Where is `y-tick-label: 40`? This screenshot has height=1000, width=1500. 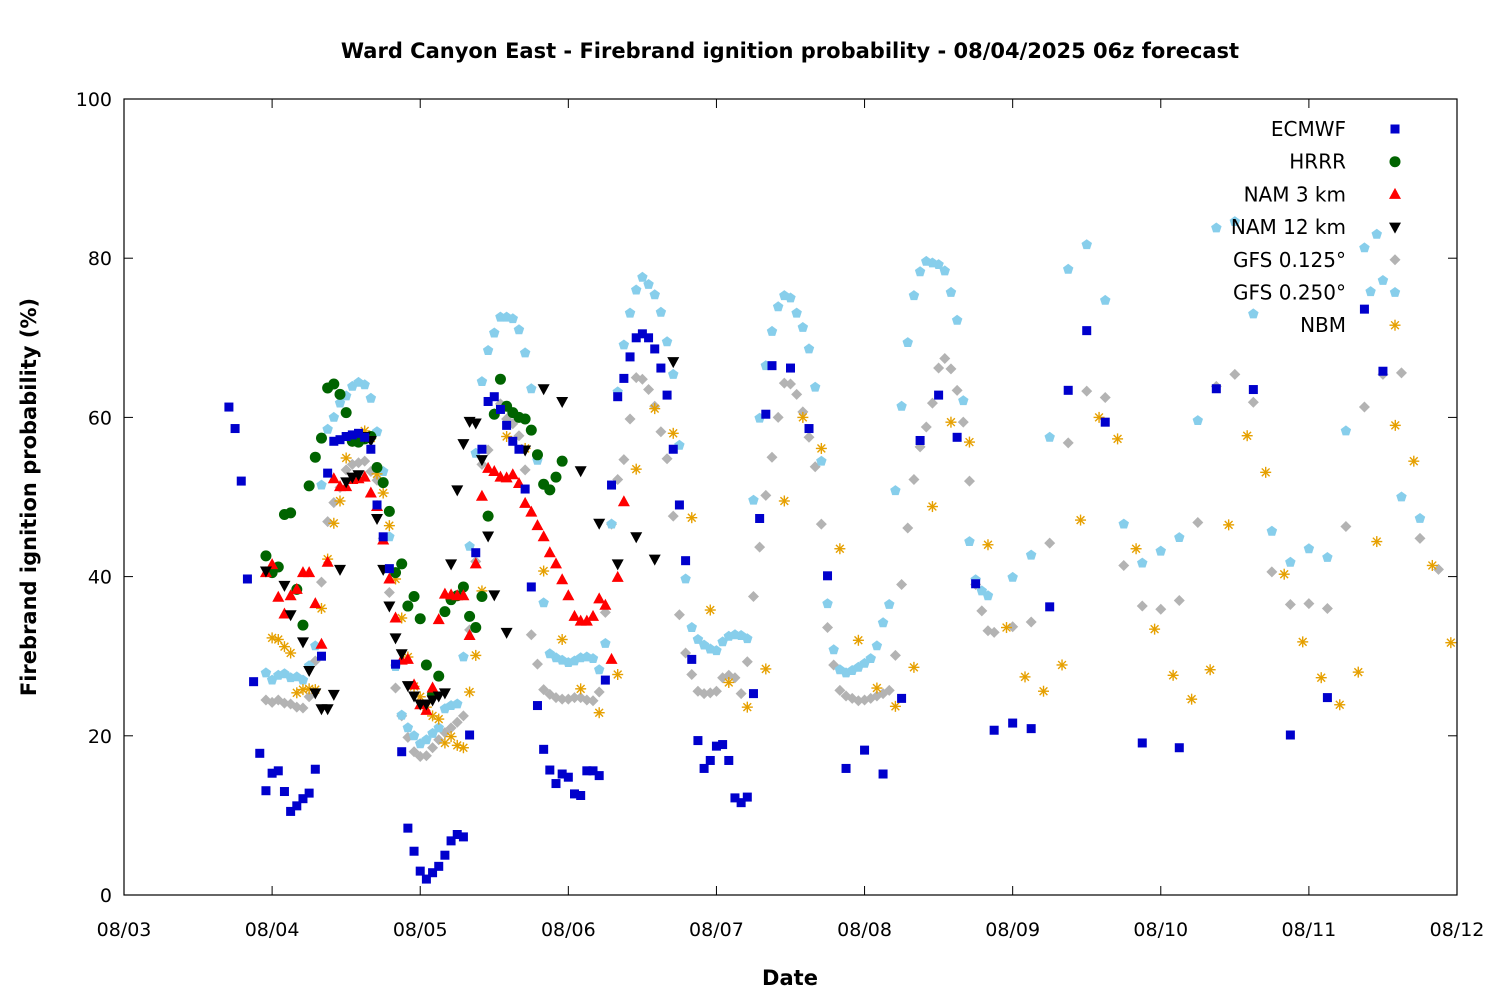 y-tick-label: 40 is located at coordinates (100, 578).